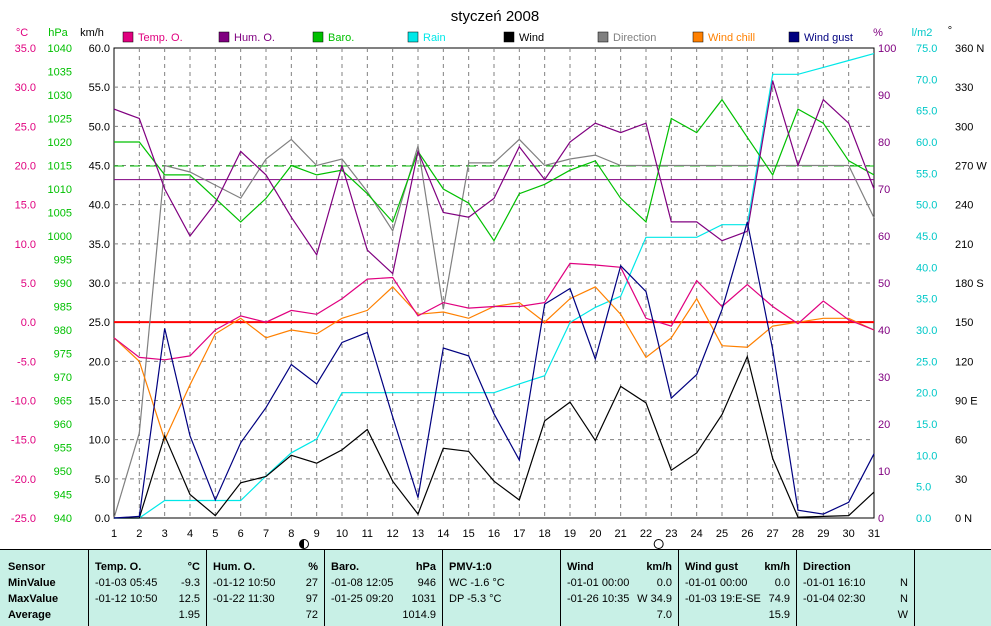 The width and height of the screenshot is (991, 626). Describe the element at coordinates (966, 402) in the screenshot. I see `dir-axis-tick: 90 E` at that location.